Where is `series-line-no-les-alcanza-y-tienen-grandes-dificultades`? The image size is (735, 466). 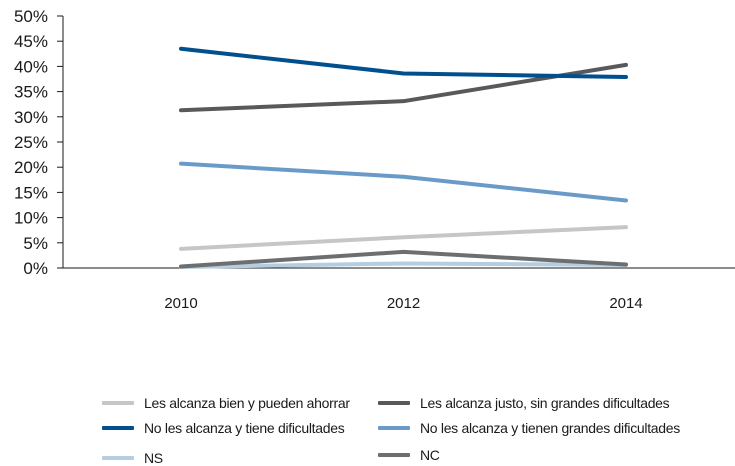 series-line-no-les-alcanza-y-tienen-grandes-dificultades is located at coordinates (403, 182).